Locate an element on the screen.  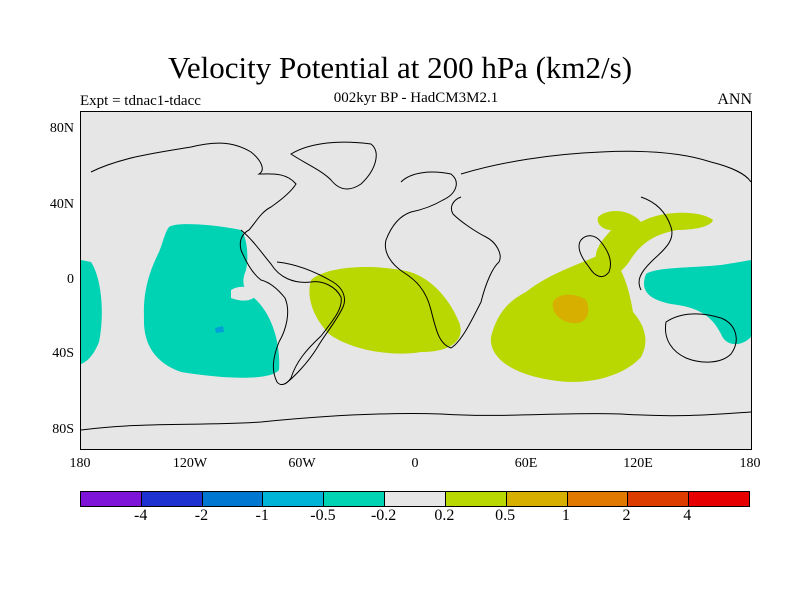
colorbar-label-1: -2 is located at coordinates (201, 515).